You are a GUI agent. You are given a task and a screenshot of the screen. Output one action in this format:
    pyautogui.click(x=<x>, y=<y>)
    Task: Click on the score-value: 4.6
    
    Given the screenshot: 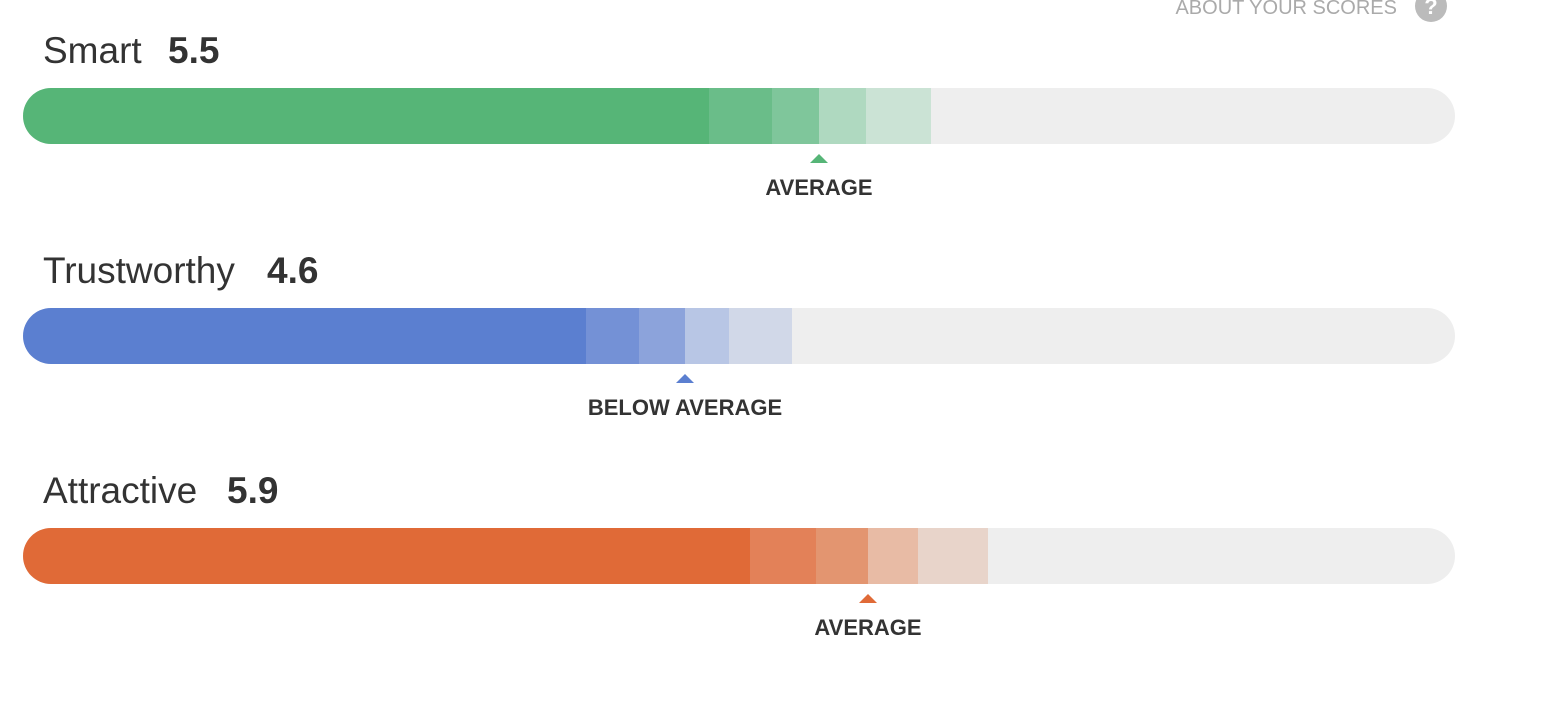 What is the action you would take?
    pyautogui.click(x=292, y=270)
    